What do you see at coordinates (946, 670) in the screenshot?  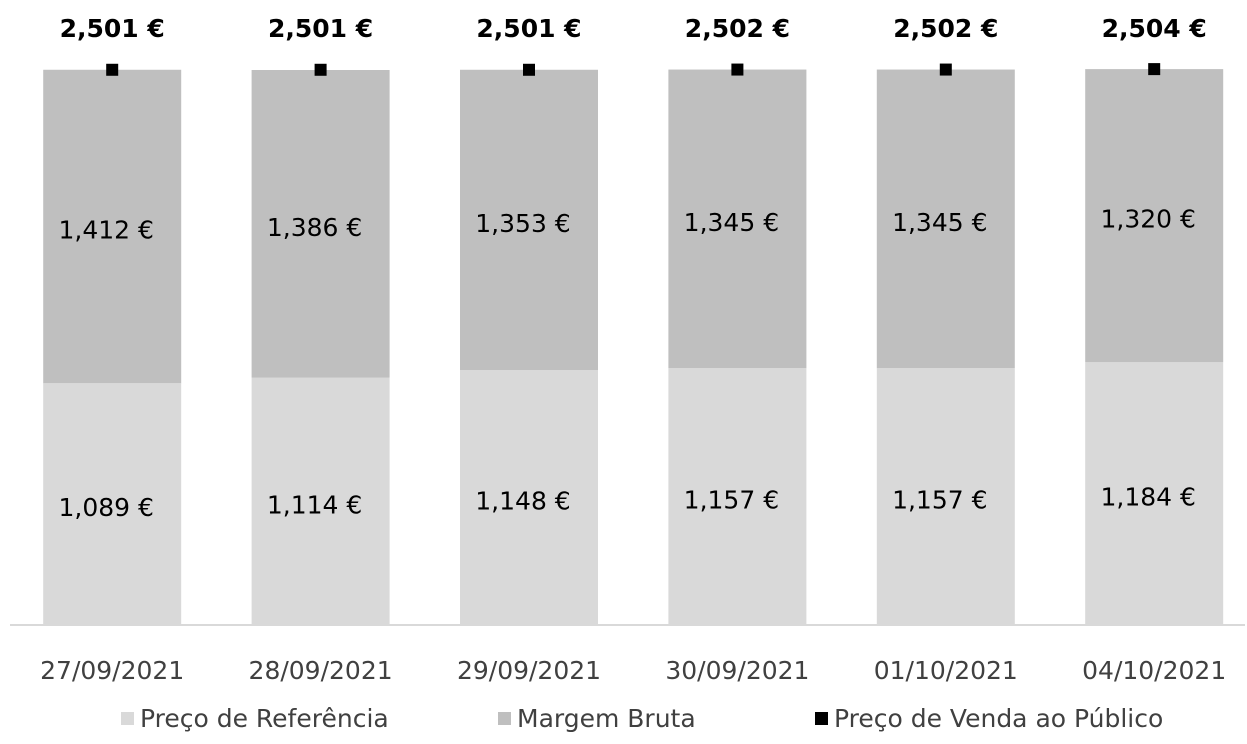 I see `x-tick-label: 01/10/2021` at bounding box center [946, 670].